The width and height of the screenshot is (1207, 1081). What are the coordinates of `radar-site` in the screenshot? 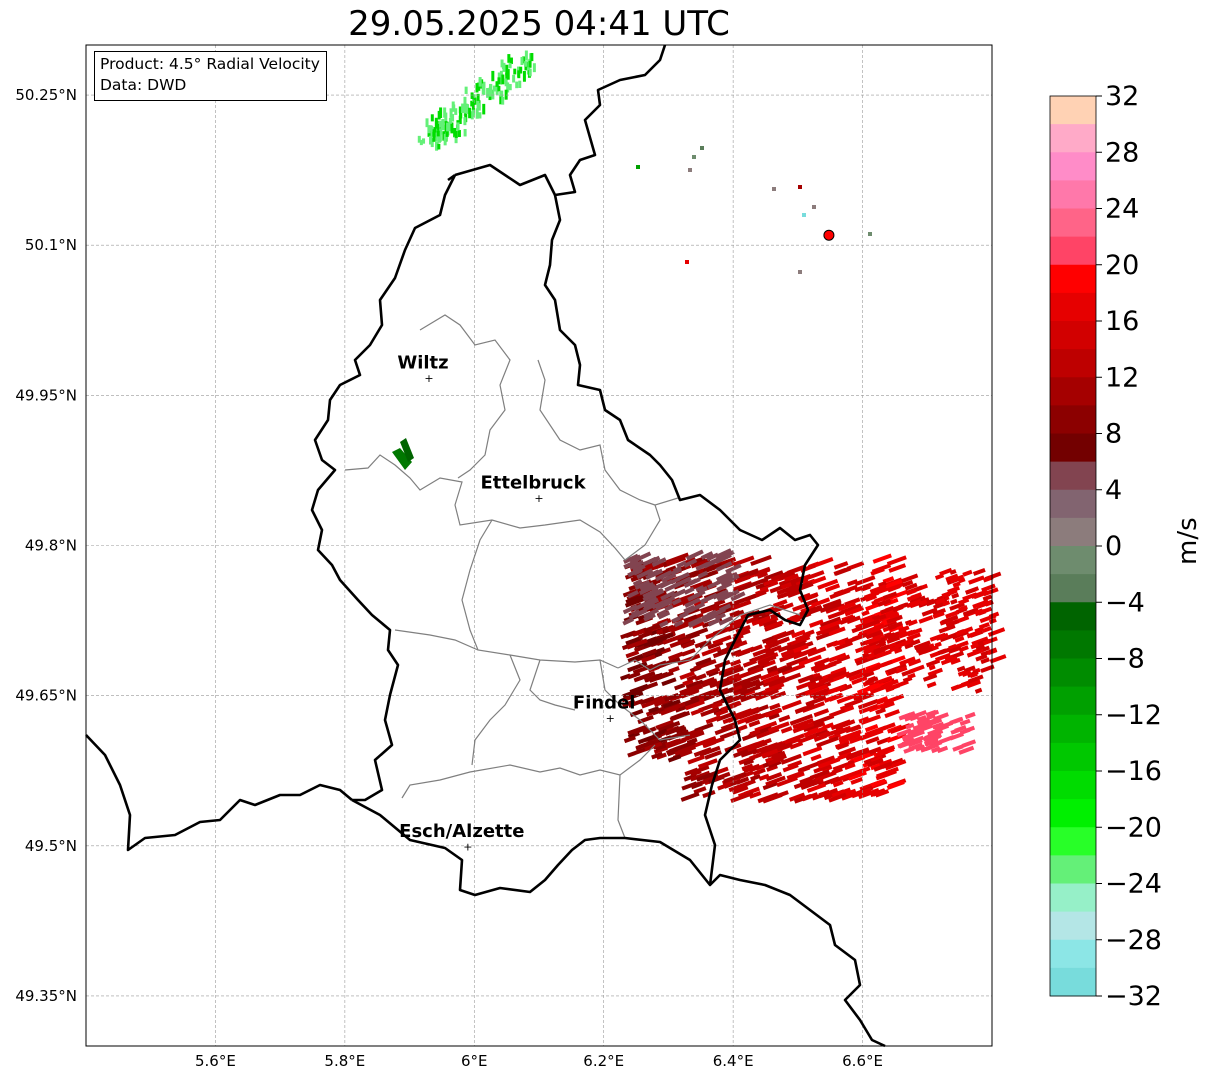 It's located at (829, 235).